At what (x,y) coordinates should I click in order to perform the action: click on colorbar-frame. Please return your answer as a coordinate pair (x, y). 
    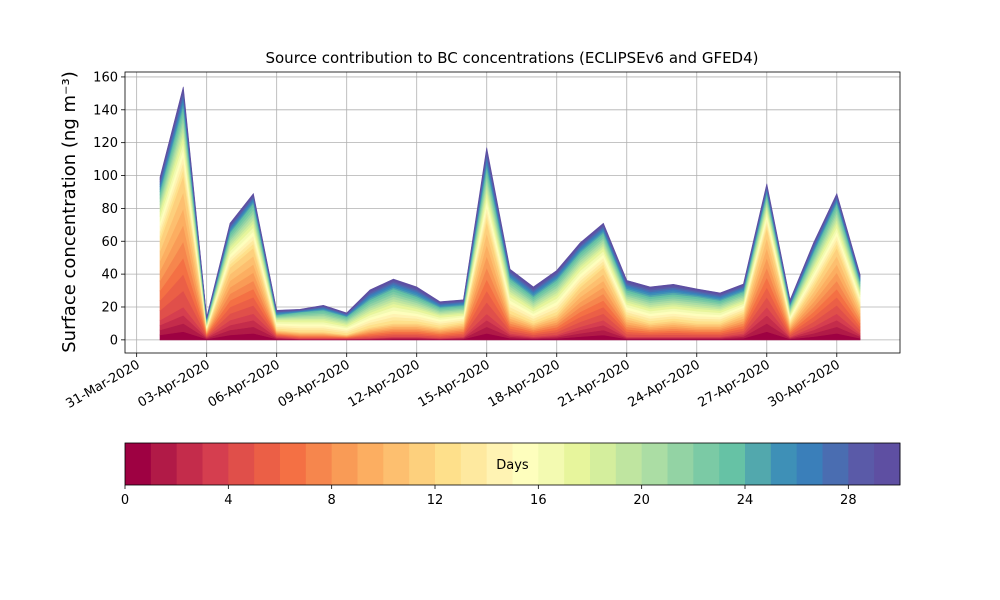
    Looking at the image, I should click on (512, 464).